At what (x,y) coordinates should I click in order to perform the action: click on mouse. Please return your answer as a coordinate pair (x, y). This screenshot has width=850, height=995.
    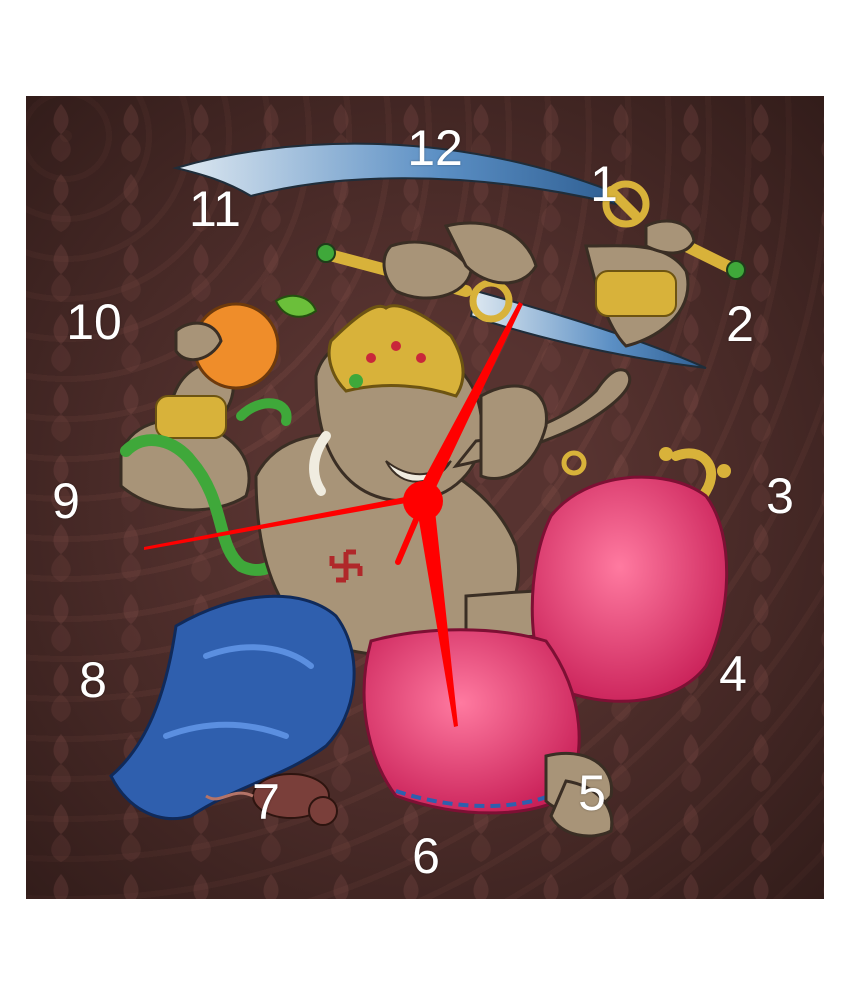
    Looking at the image, I should click on (271, 799).